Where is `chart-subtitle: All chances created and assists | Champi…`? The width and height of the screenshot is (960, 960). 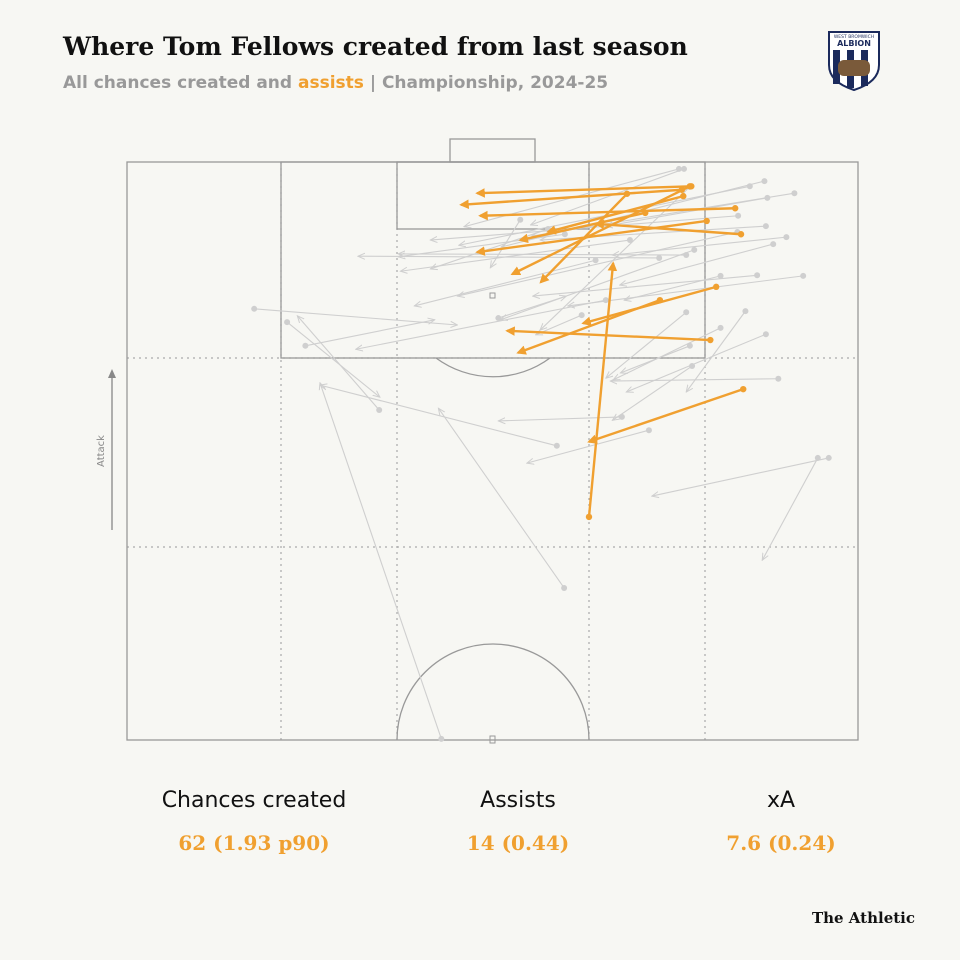 chart-subtitle: All chances created and assists | Champi… is located at coordinates (335, 83).